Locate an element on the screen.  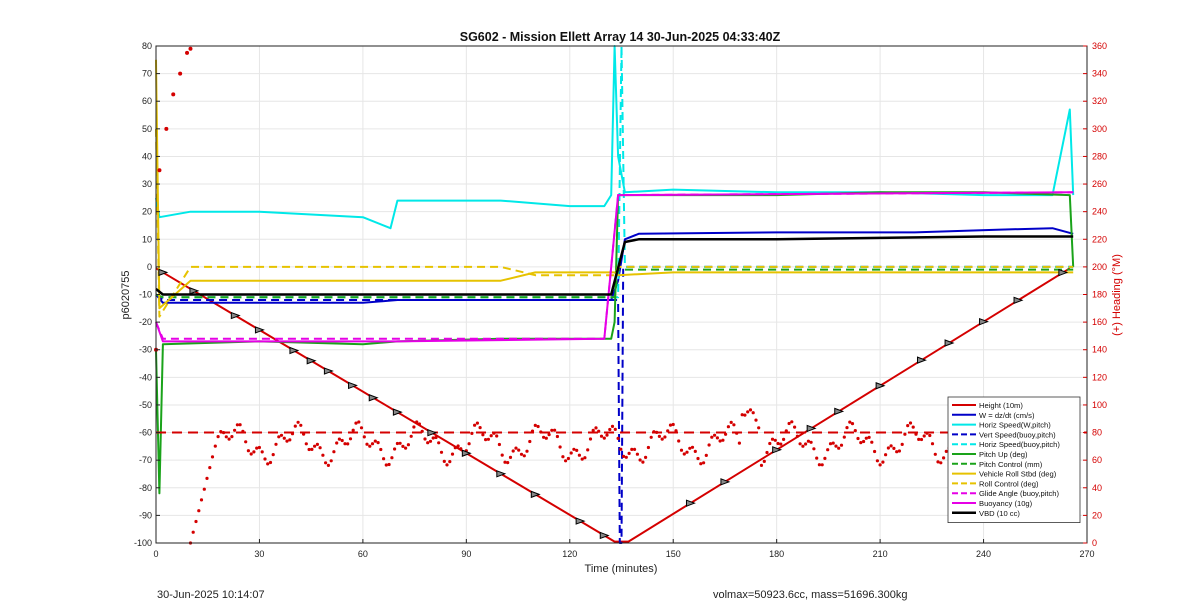
y2-tick-label: 240 is located at coordinates (1099, 212).